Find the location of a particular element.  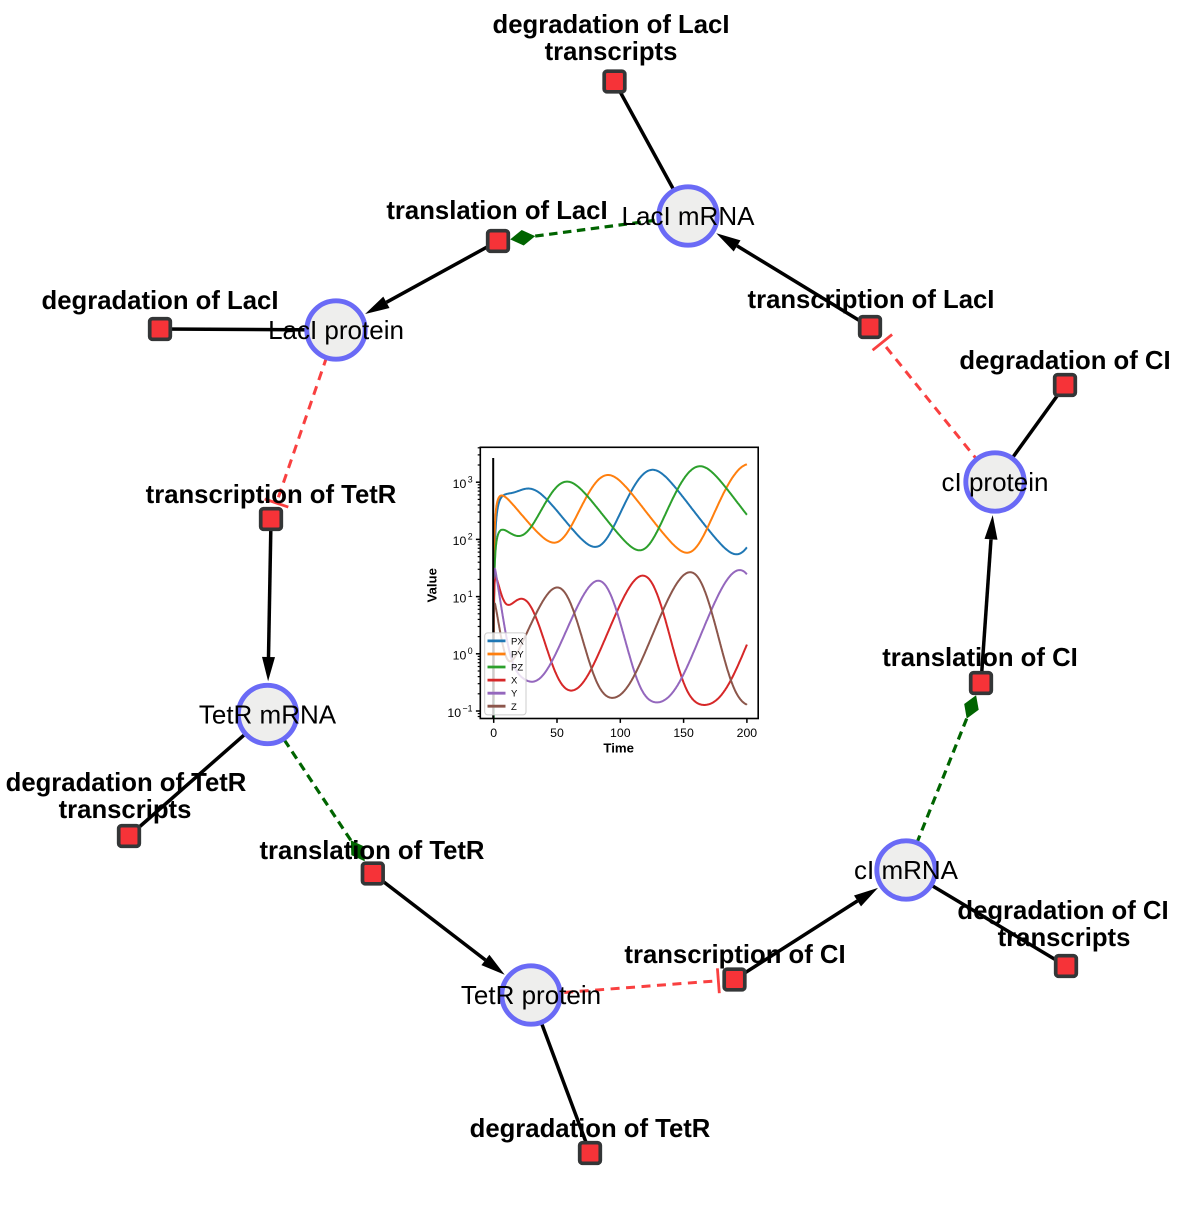

svg-text: TetR mRNA is located at coordinates (268, 715).